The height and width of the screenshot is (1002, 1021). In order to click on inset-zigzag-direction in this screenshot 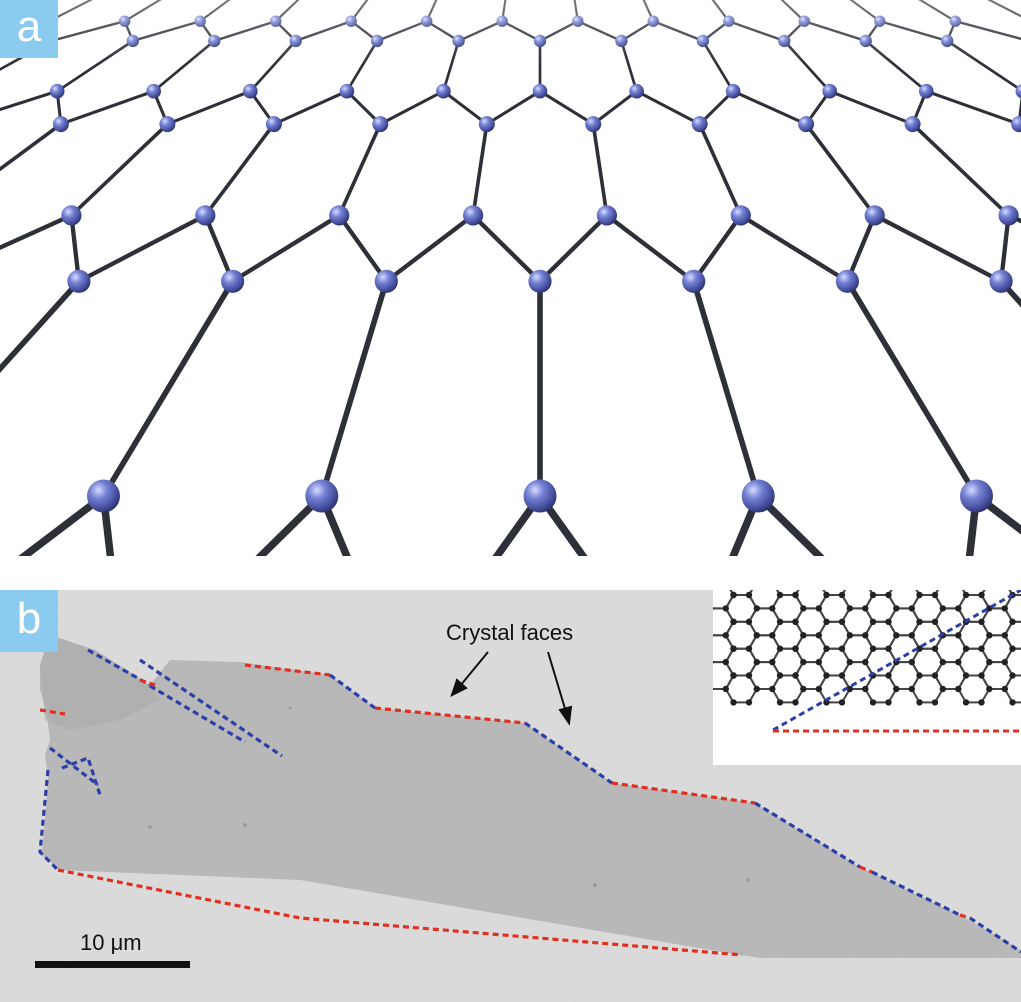, I will do `click(896, 661)`.